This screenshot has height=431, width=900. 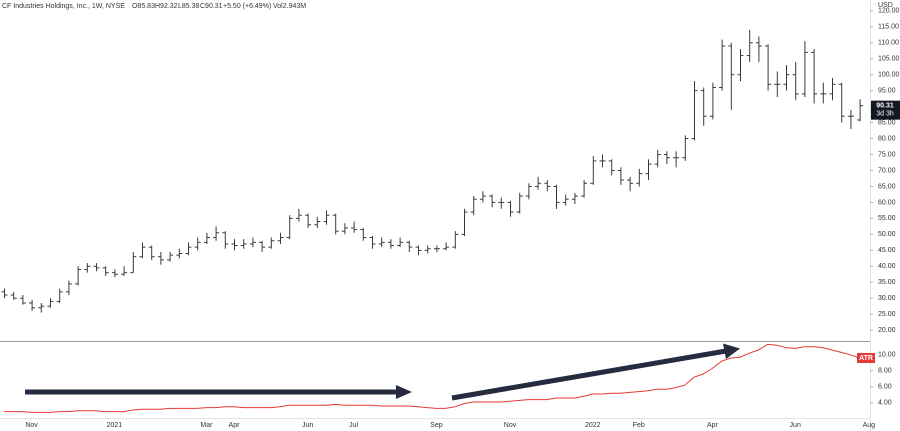 What do you see at coordinates (887, 355) in the screenshot?
I see `y-tick-label: 10.00` at bounding box center [887, 355].